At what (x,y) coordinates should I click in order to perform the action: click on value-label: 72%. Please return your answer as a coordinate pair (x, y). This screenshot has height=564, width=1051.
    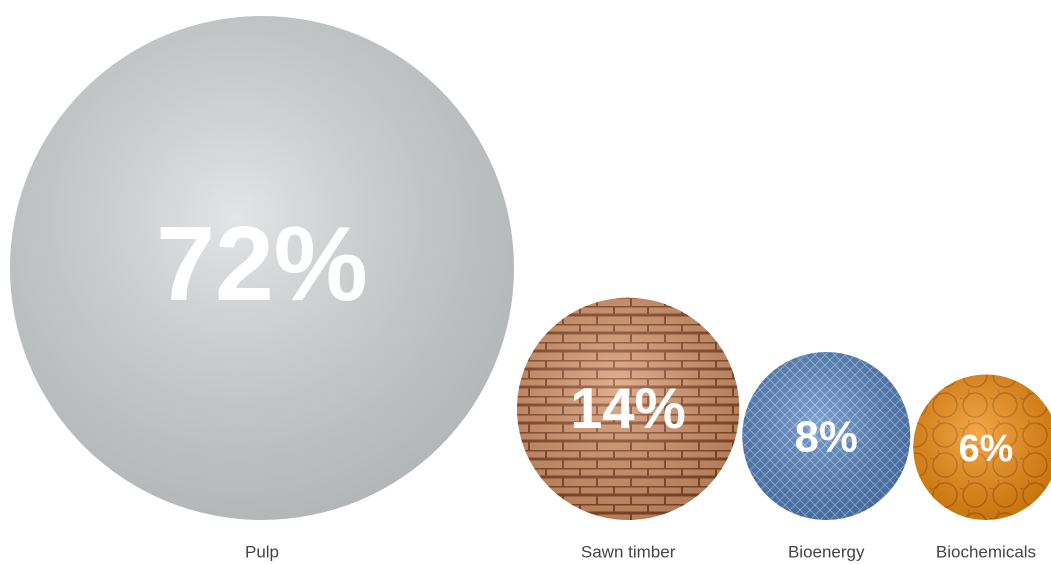
    Looking at the image, I should click on (262, 264).